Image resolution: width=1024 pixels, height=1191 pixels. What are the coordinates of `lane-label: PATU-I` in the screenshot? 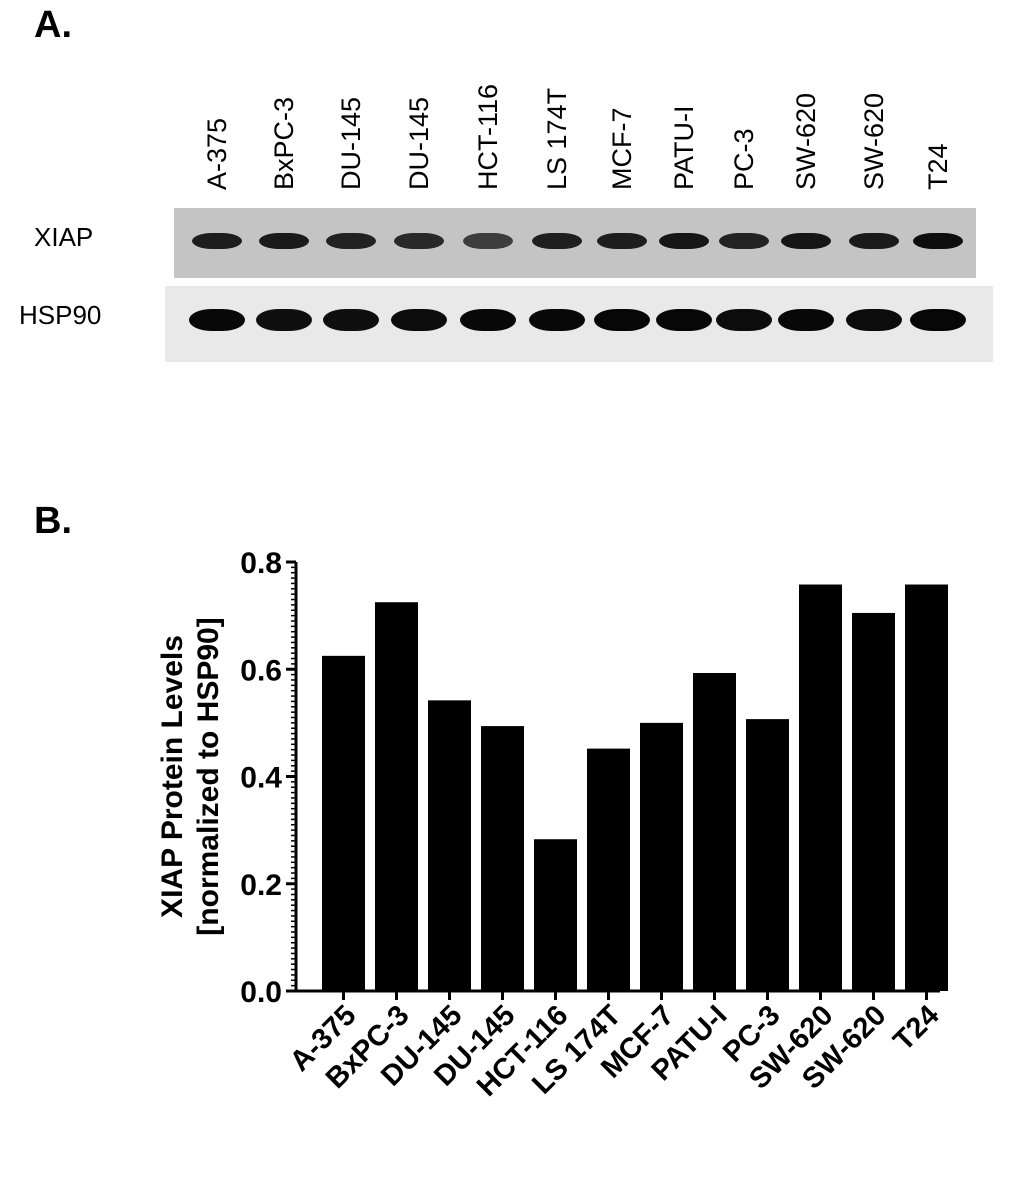 It's located at (684, 148).